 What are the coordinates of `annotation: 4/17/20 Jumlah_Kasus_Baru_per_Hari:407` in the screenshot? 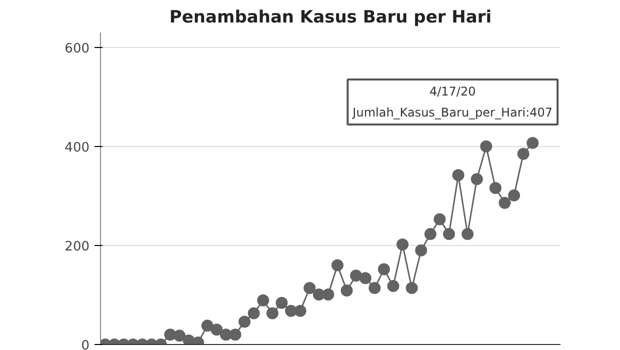 It's located at (452, 102).